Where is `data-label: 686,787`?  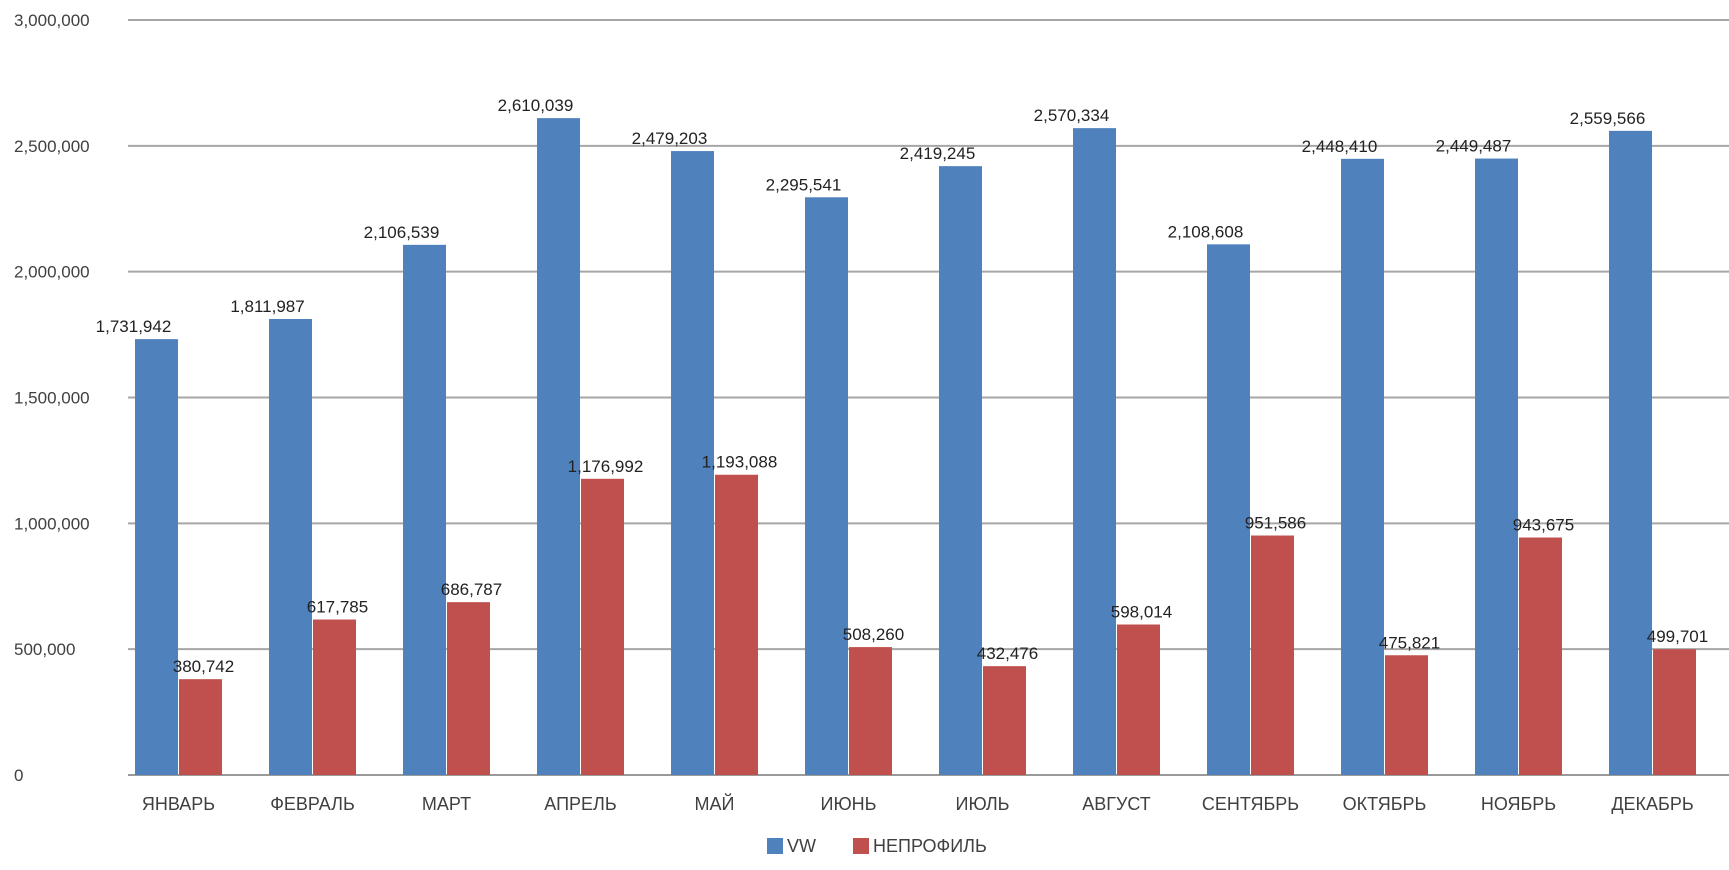 data-label: 686,787 is located at coordinates (471, 589).